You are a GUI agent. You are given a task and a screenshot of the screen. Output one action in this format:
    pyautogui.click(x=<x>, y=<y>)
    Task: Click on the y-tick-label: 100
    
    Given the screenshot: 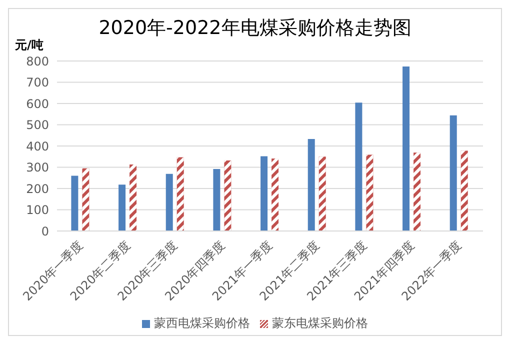 What is the action you would take?
    pyautogui.click(x=37, y=210)
    